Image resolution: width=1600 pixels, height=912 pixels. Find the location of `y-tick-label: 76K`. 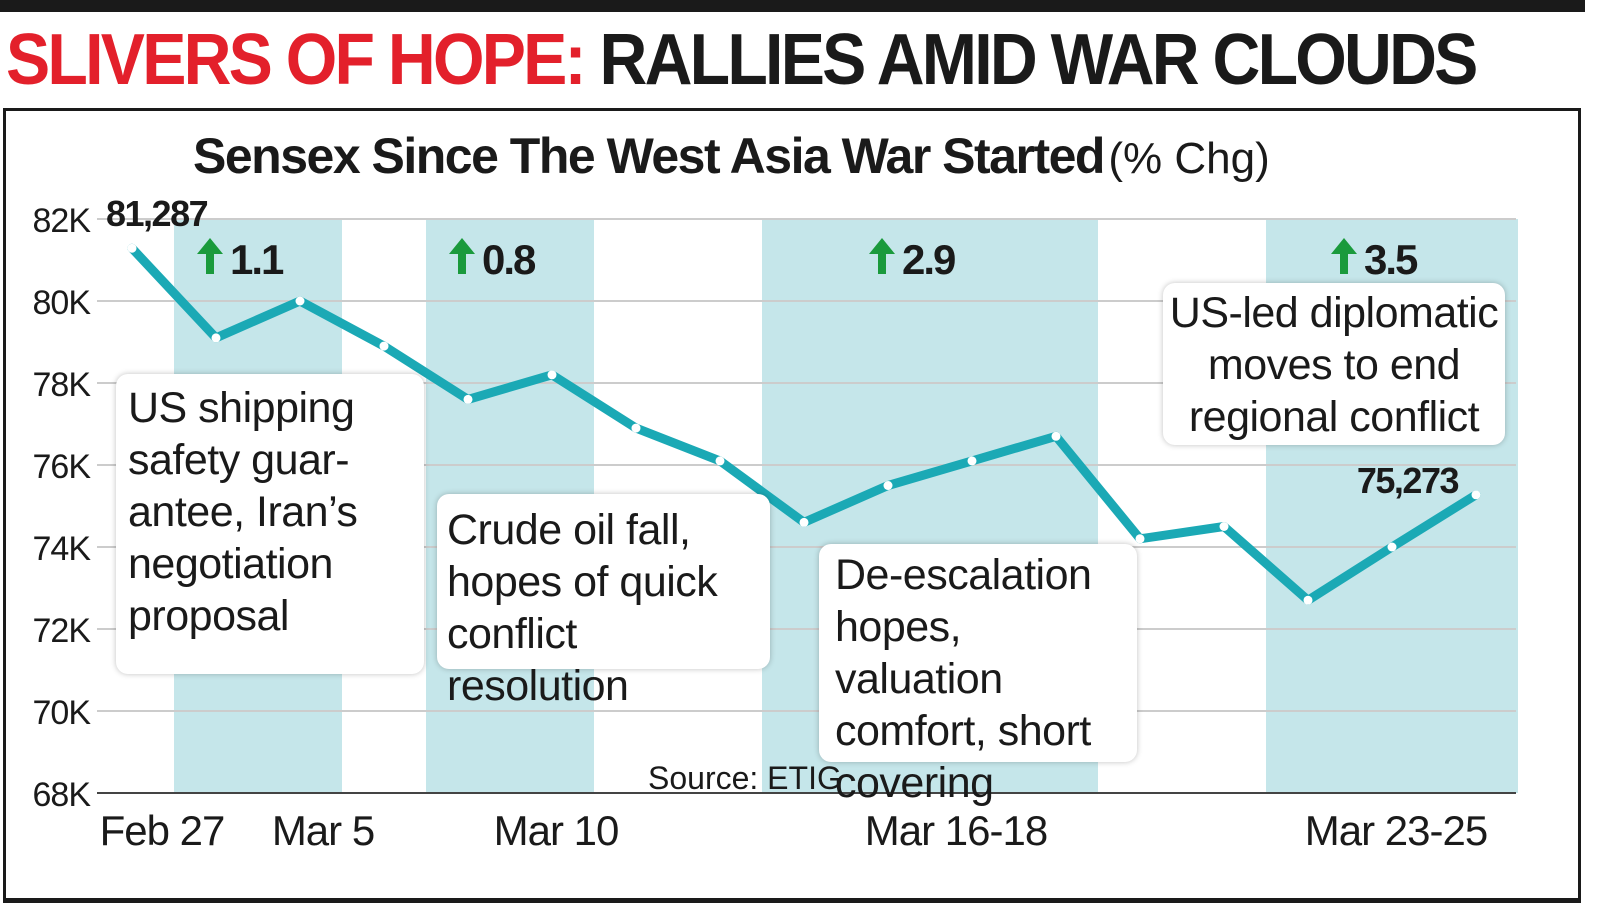

y-tick-label: 76K is located at coordinates (62, 467).